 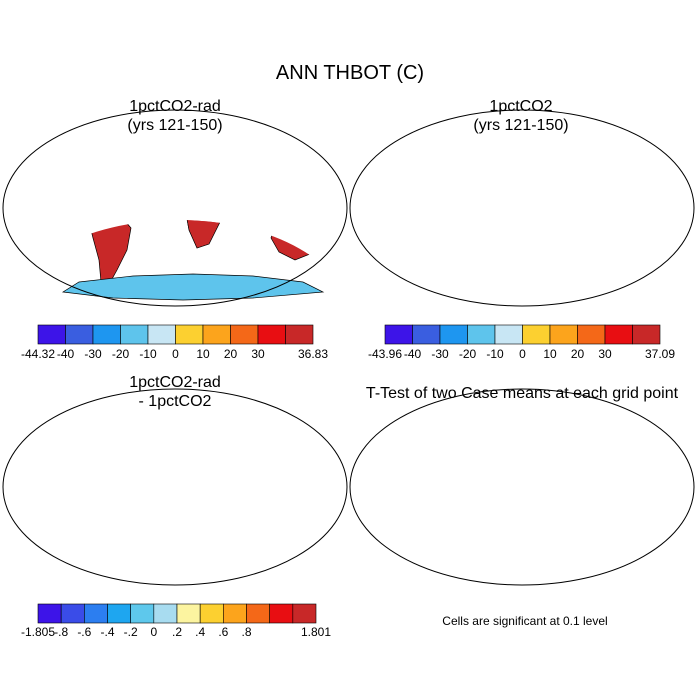 What do you see at coordinates (177, 632) in the screenshot?
I see `colorbar-panel3-label: .2` at bounding box center [177, 632].